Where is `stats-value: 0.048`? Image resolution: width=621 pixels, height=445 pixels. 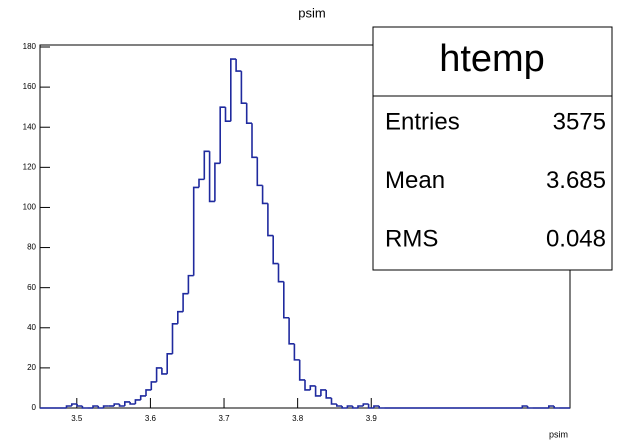 stats-value: 0.048 is located at coordinates (576, 238).